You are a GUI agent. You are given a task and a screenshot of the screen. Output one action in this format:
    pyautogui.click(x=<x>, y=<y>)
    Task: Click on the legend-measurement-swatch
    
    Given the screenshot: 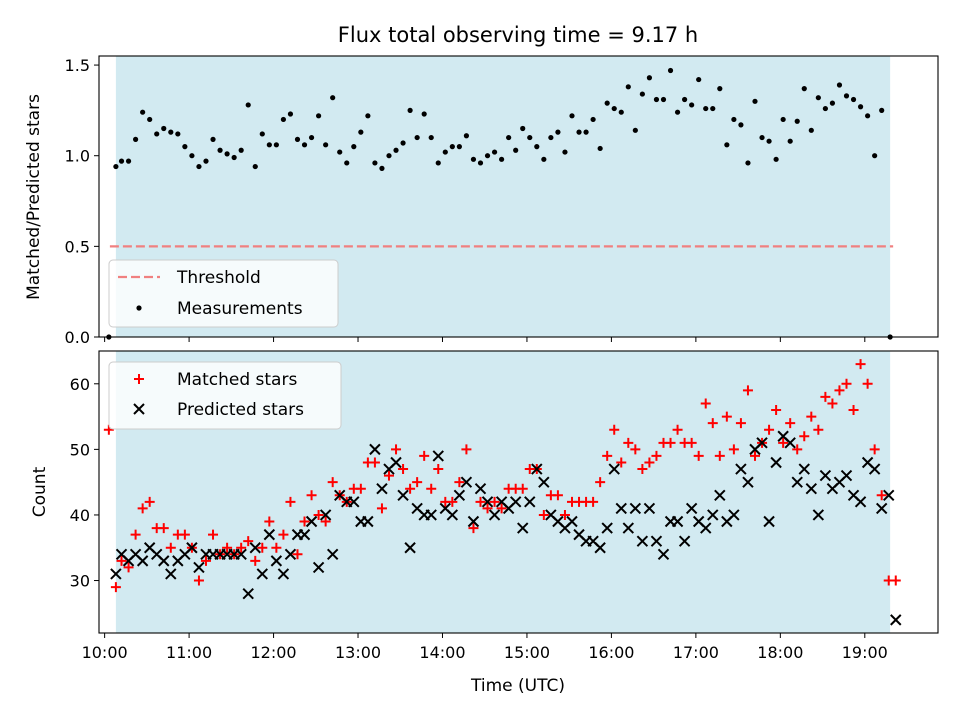 What is the action you would take?
    pyautogui.click(x=139, y=308)
    